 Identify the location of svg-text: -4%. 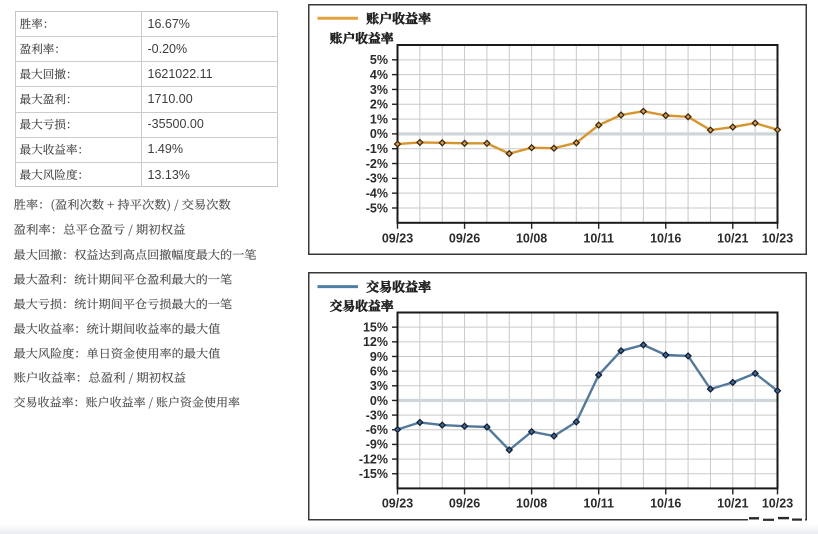
(377, 193).